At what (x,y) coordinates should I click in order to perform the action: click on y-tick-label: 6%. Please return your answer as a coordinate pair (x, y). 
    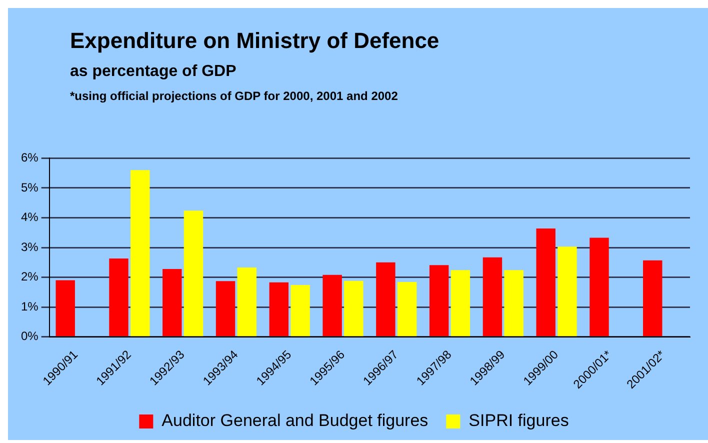
    Looking at the image, I should click on (30, 157).